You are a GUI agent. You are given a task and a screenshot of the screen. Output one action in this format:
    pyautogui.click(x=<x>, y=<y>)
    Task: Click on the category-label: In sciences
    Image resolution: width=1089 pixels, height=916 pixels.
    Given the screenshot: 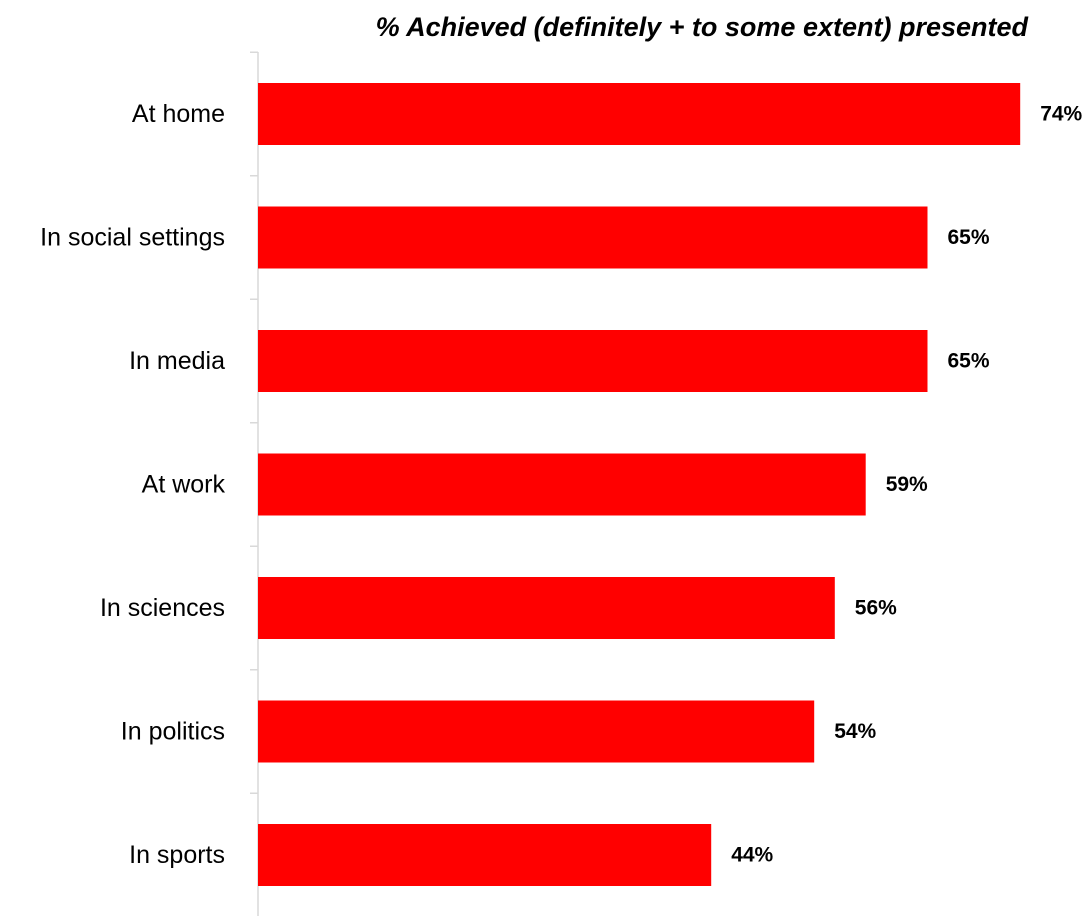 What is the action you would take?
    pyautogui.click(x=162, y=608)
    